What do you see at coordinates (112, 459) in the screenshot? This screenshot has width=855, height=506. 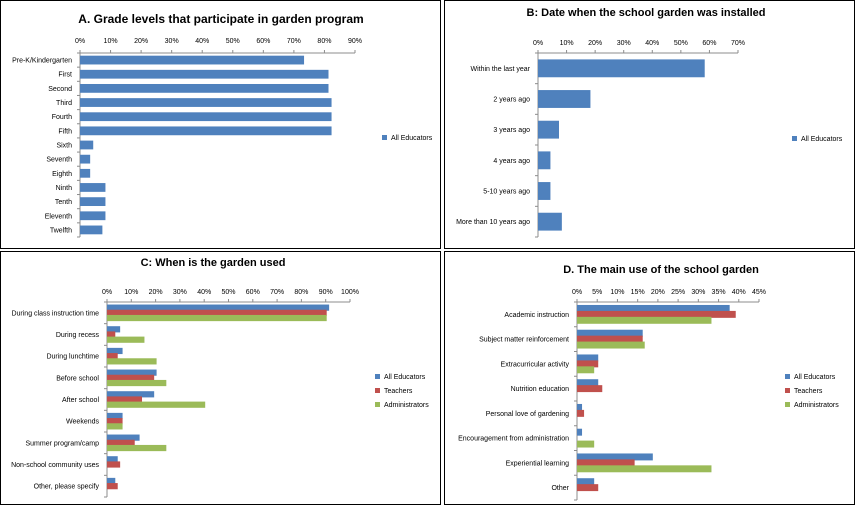 I see `chart-c-bar-all-educators-non-school-community-uses` at bounding box center [112, 459].